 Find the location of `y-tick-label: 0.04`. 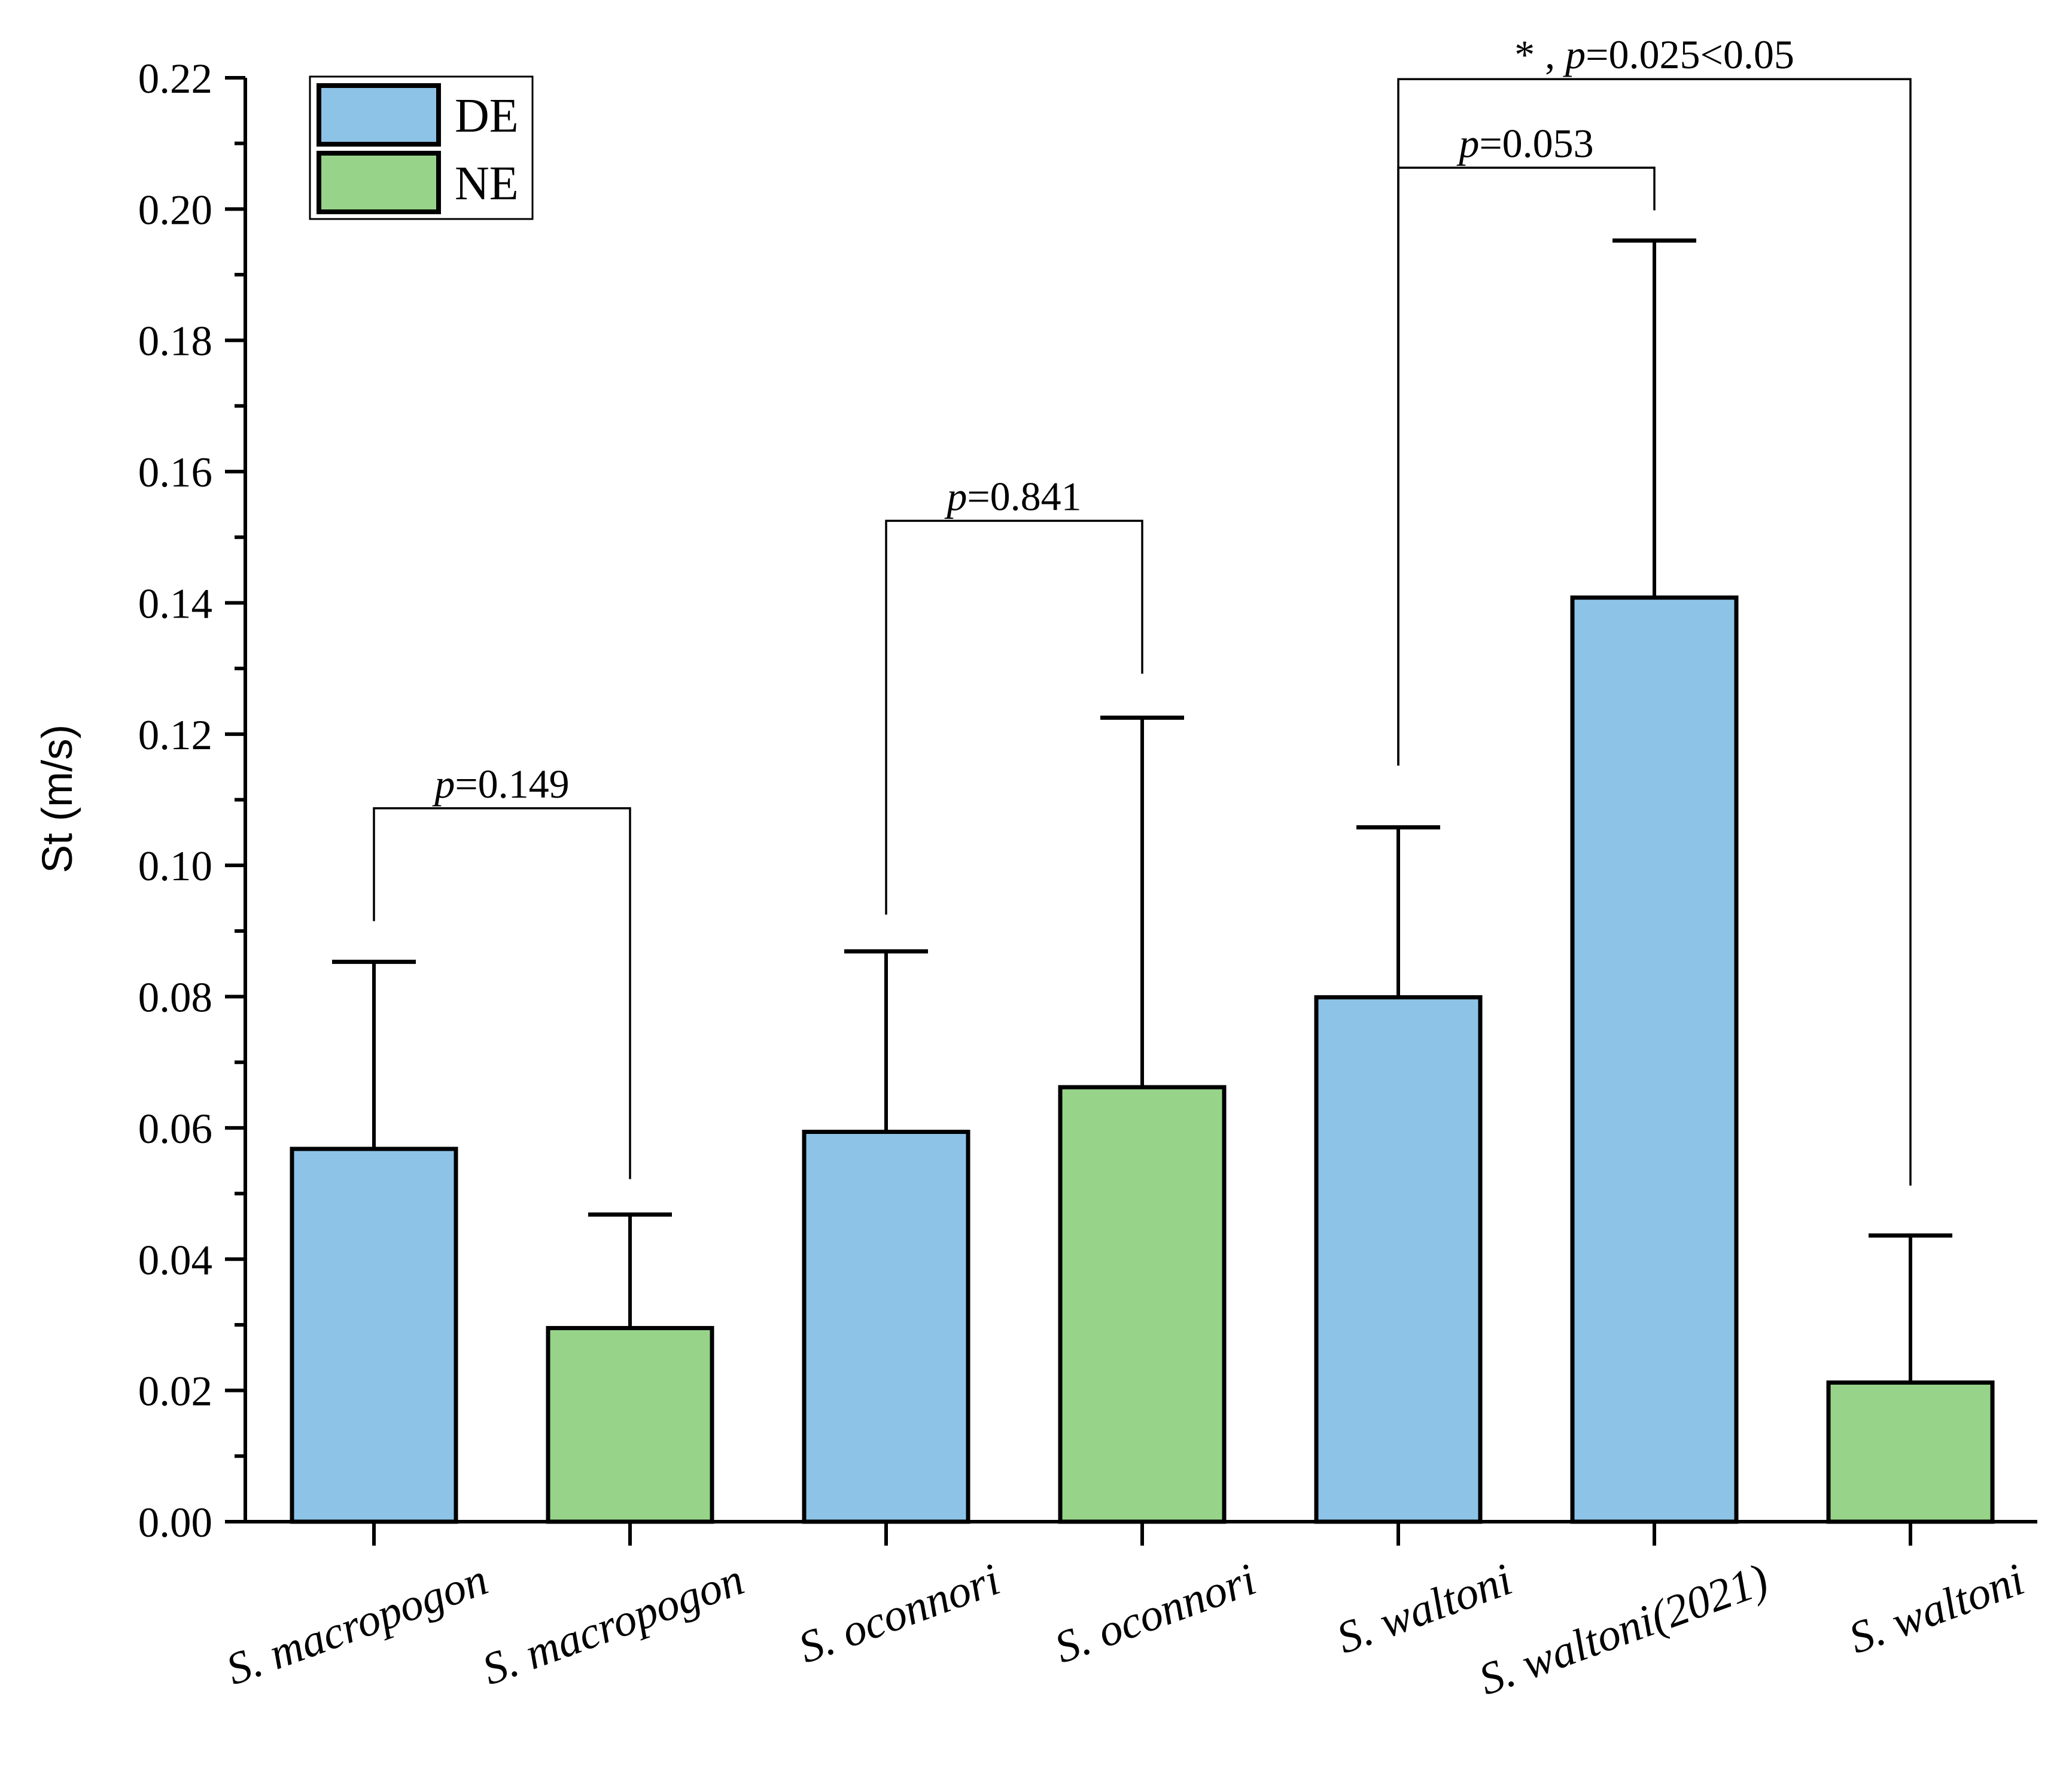

y-tick-label: 0.04 is located at coordinates (175, 1260).